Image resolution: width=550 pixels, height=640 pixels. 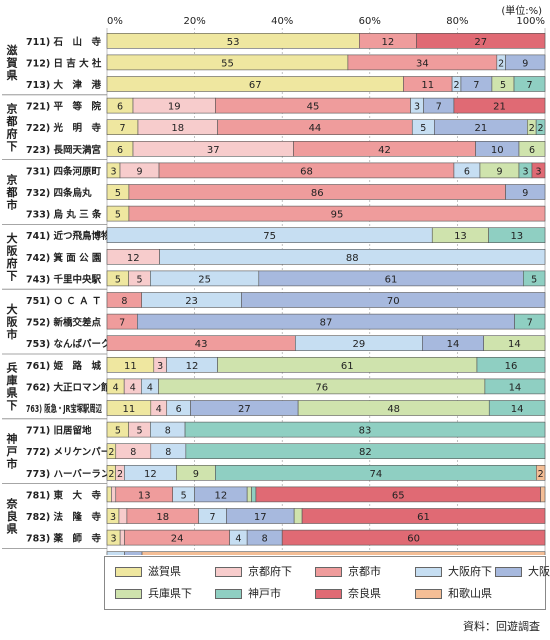 What do you see at coordinates (470, 593) in the screenshot?
I see `legend-label: 和歌山県` at bounding box center [470, 593].